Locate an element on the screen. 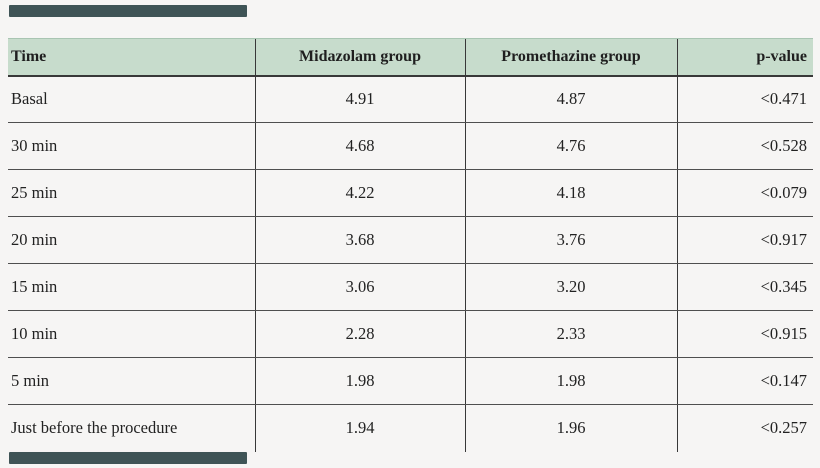  cell-midazolam: 4.68 is located at coordinates (359, 146).